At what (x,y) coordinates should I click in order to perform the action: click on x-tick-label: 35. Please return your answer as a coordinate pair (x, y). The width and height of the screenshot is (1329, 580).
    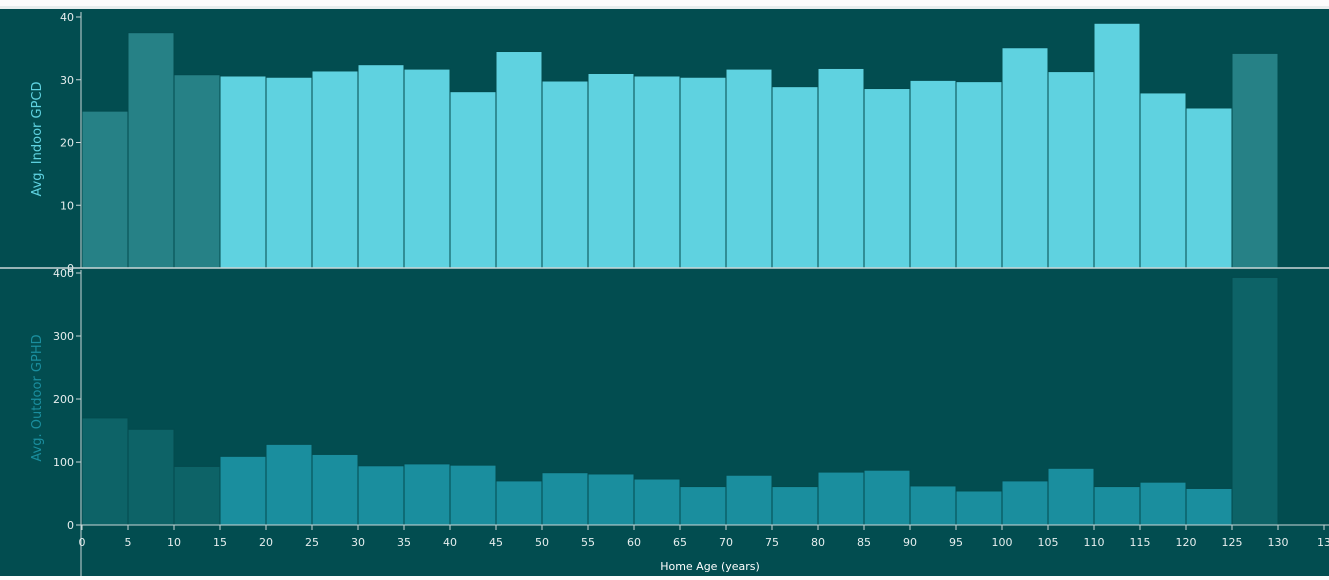
    Looking at the image, I should click on (404, 542).